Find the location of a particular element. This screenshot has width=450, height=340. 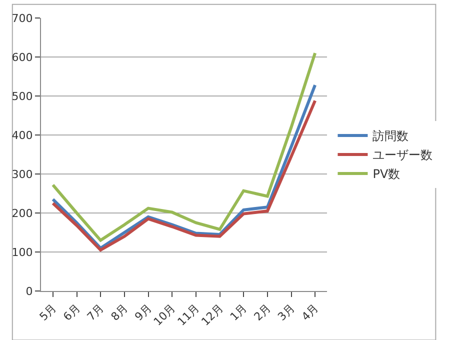

y-tick-label: 0 is located at coordinates (29, 291).